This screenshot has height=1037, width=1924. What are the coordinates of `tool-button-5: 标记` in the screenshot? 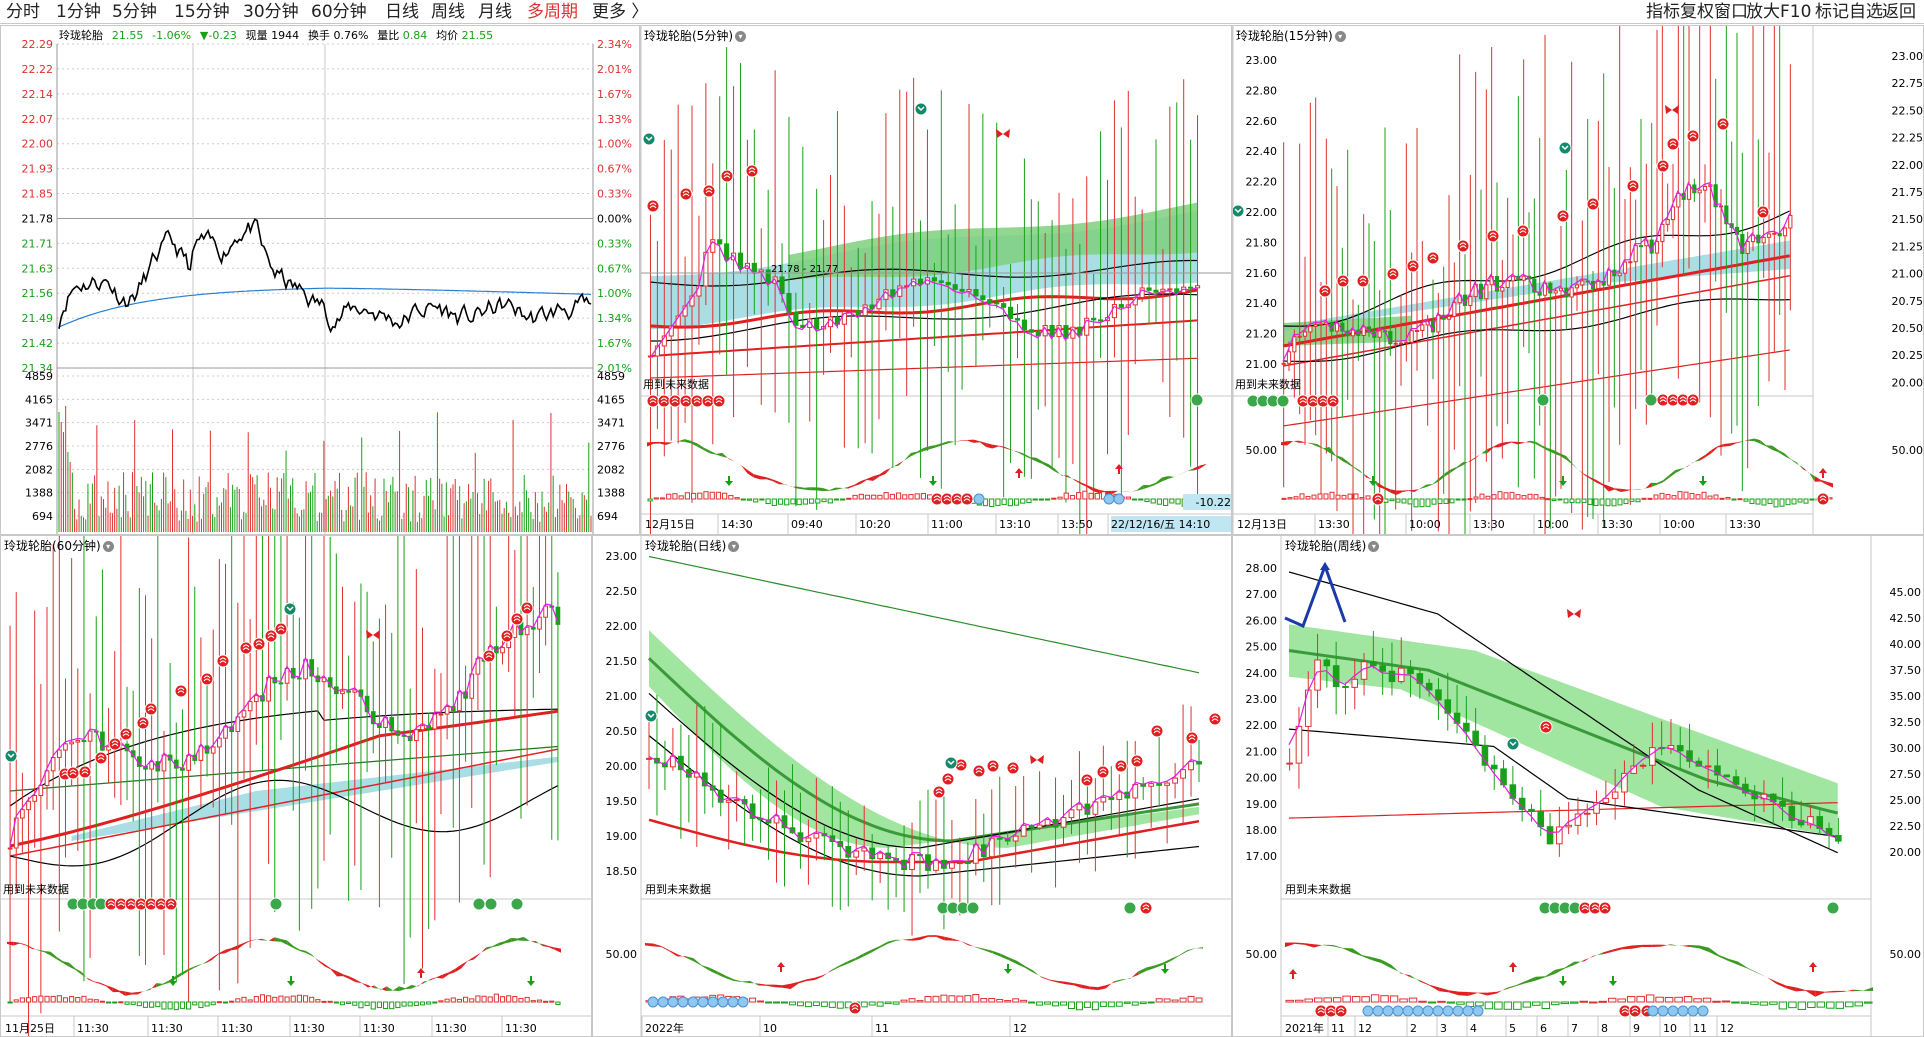 It's located at (1832, 12).